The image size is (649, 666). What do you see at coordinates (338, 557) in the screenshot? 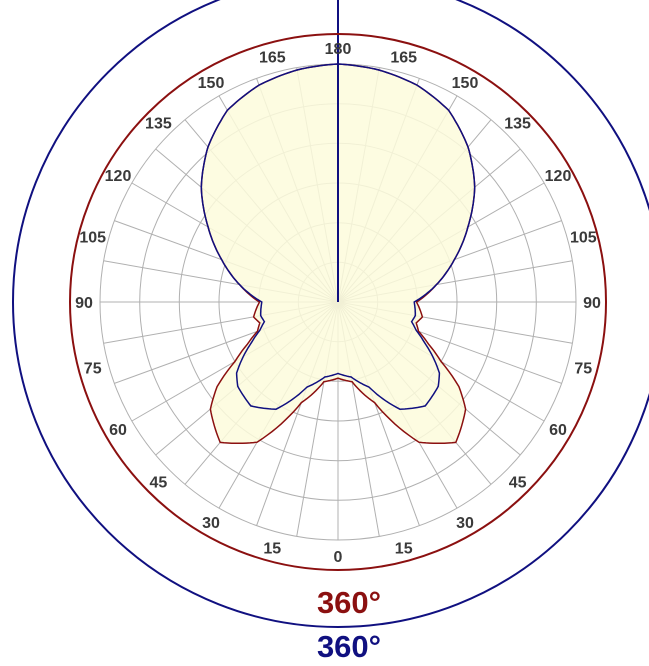
I see `angle-tick-label: 0` at bounding box center [338, 557].